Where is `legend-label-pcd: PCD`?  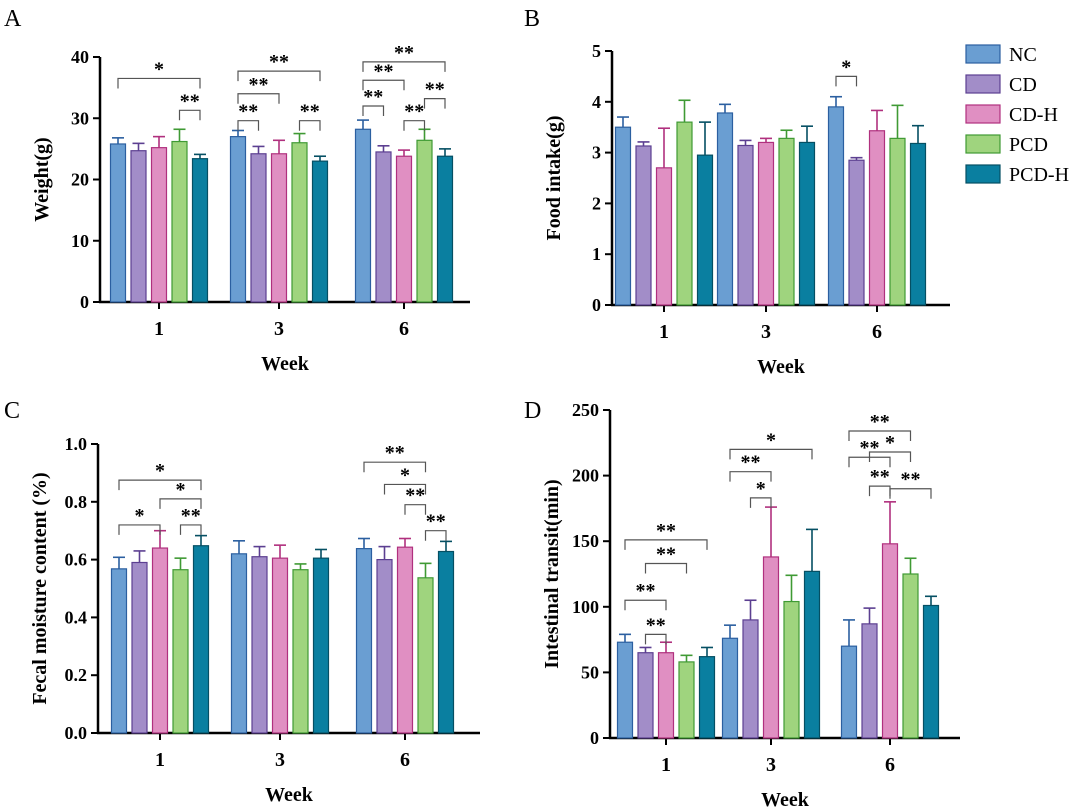 legend-label-pcd: PCD is located at coordinates (1028, 145).